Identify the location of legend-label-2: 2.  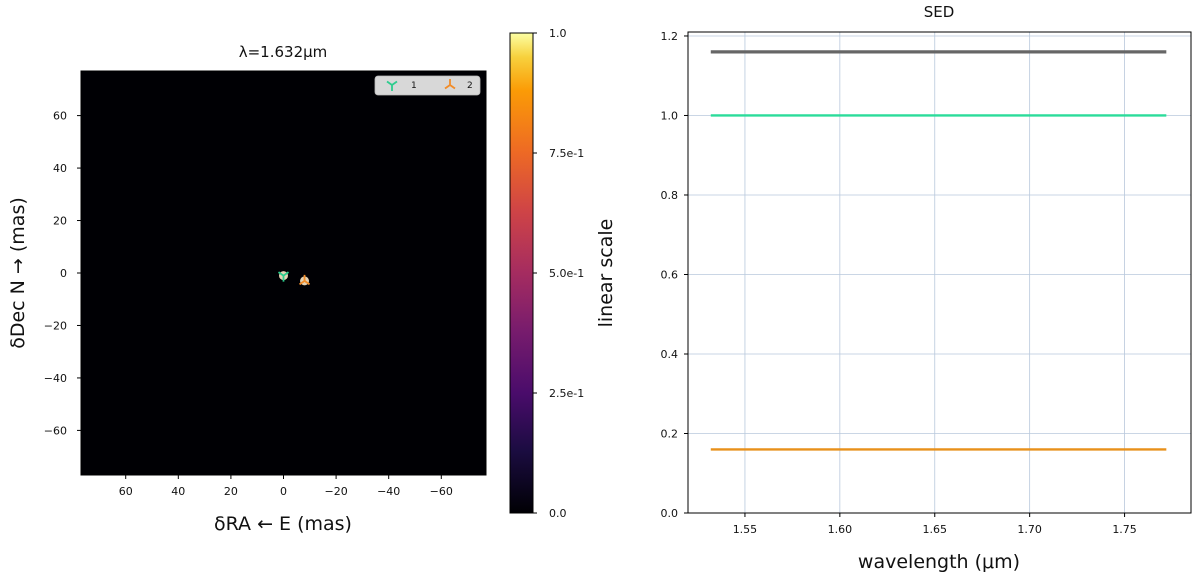
(470, 86).